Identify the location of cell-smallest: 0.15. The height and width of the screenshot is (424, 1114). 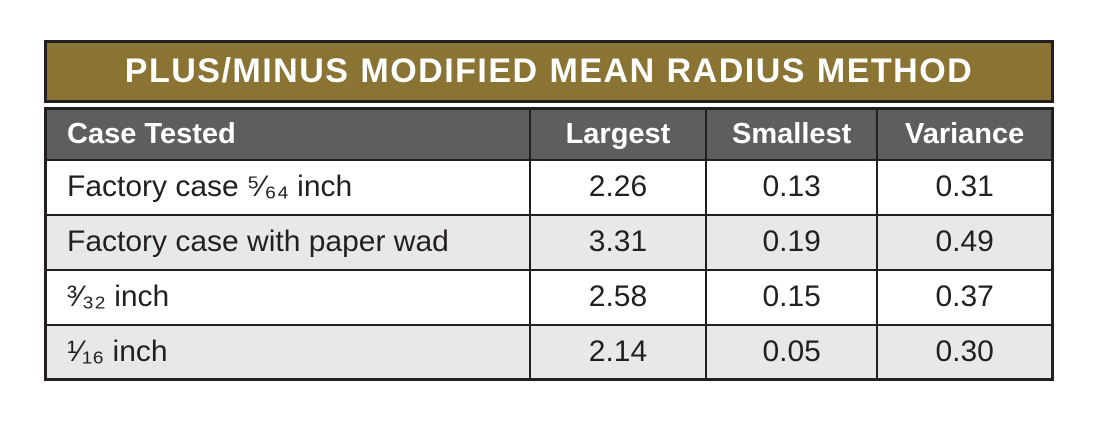
(792, 297).